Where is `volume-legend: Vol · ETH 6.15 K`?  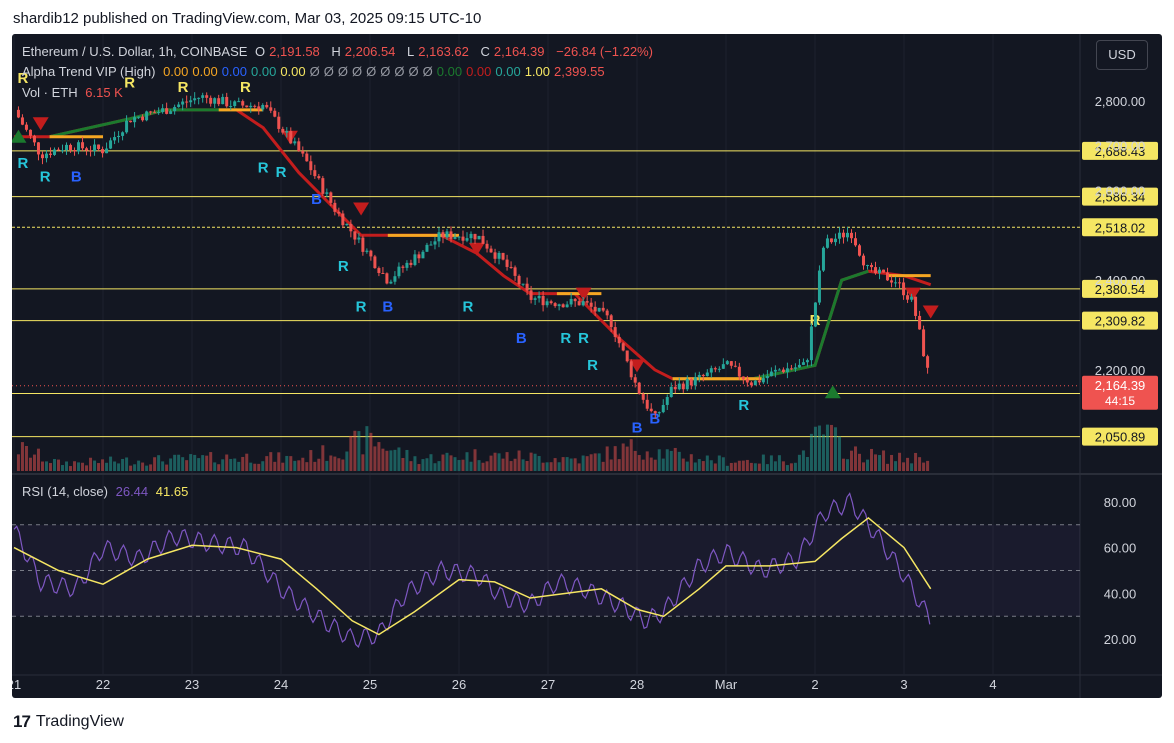 volume-legend: Vol · ETH 6.15 K is located at coordinates (74, 92).